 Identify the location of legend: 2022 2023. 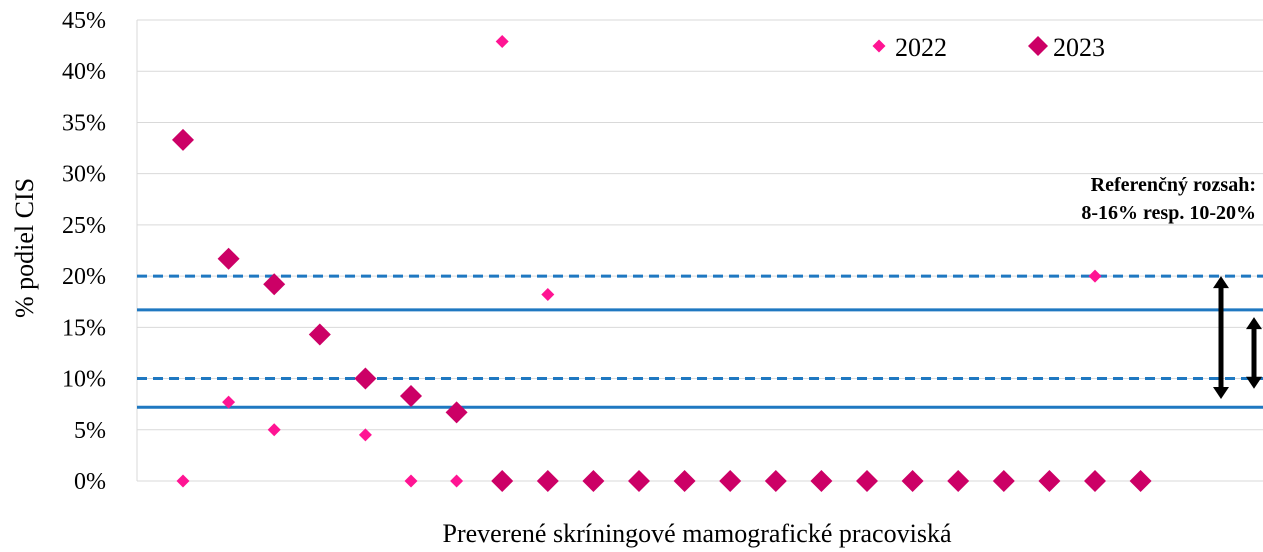
(988, 47).